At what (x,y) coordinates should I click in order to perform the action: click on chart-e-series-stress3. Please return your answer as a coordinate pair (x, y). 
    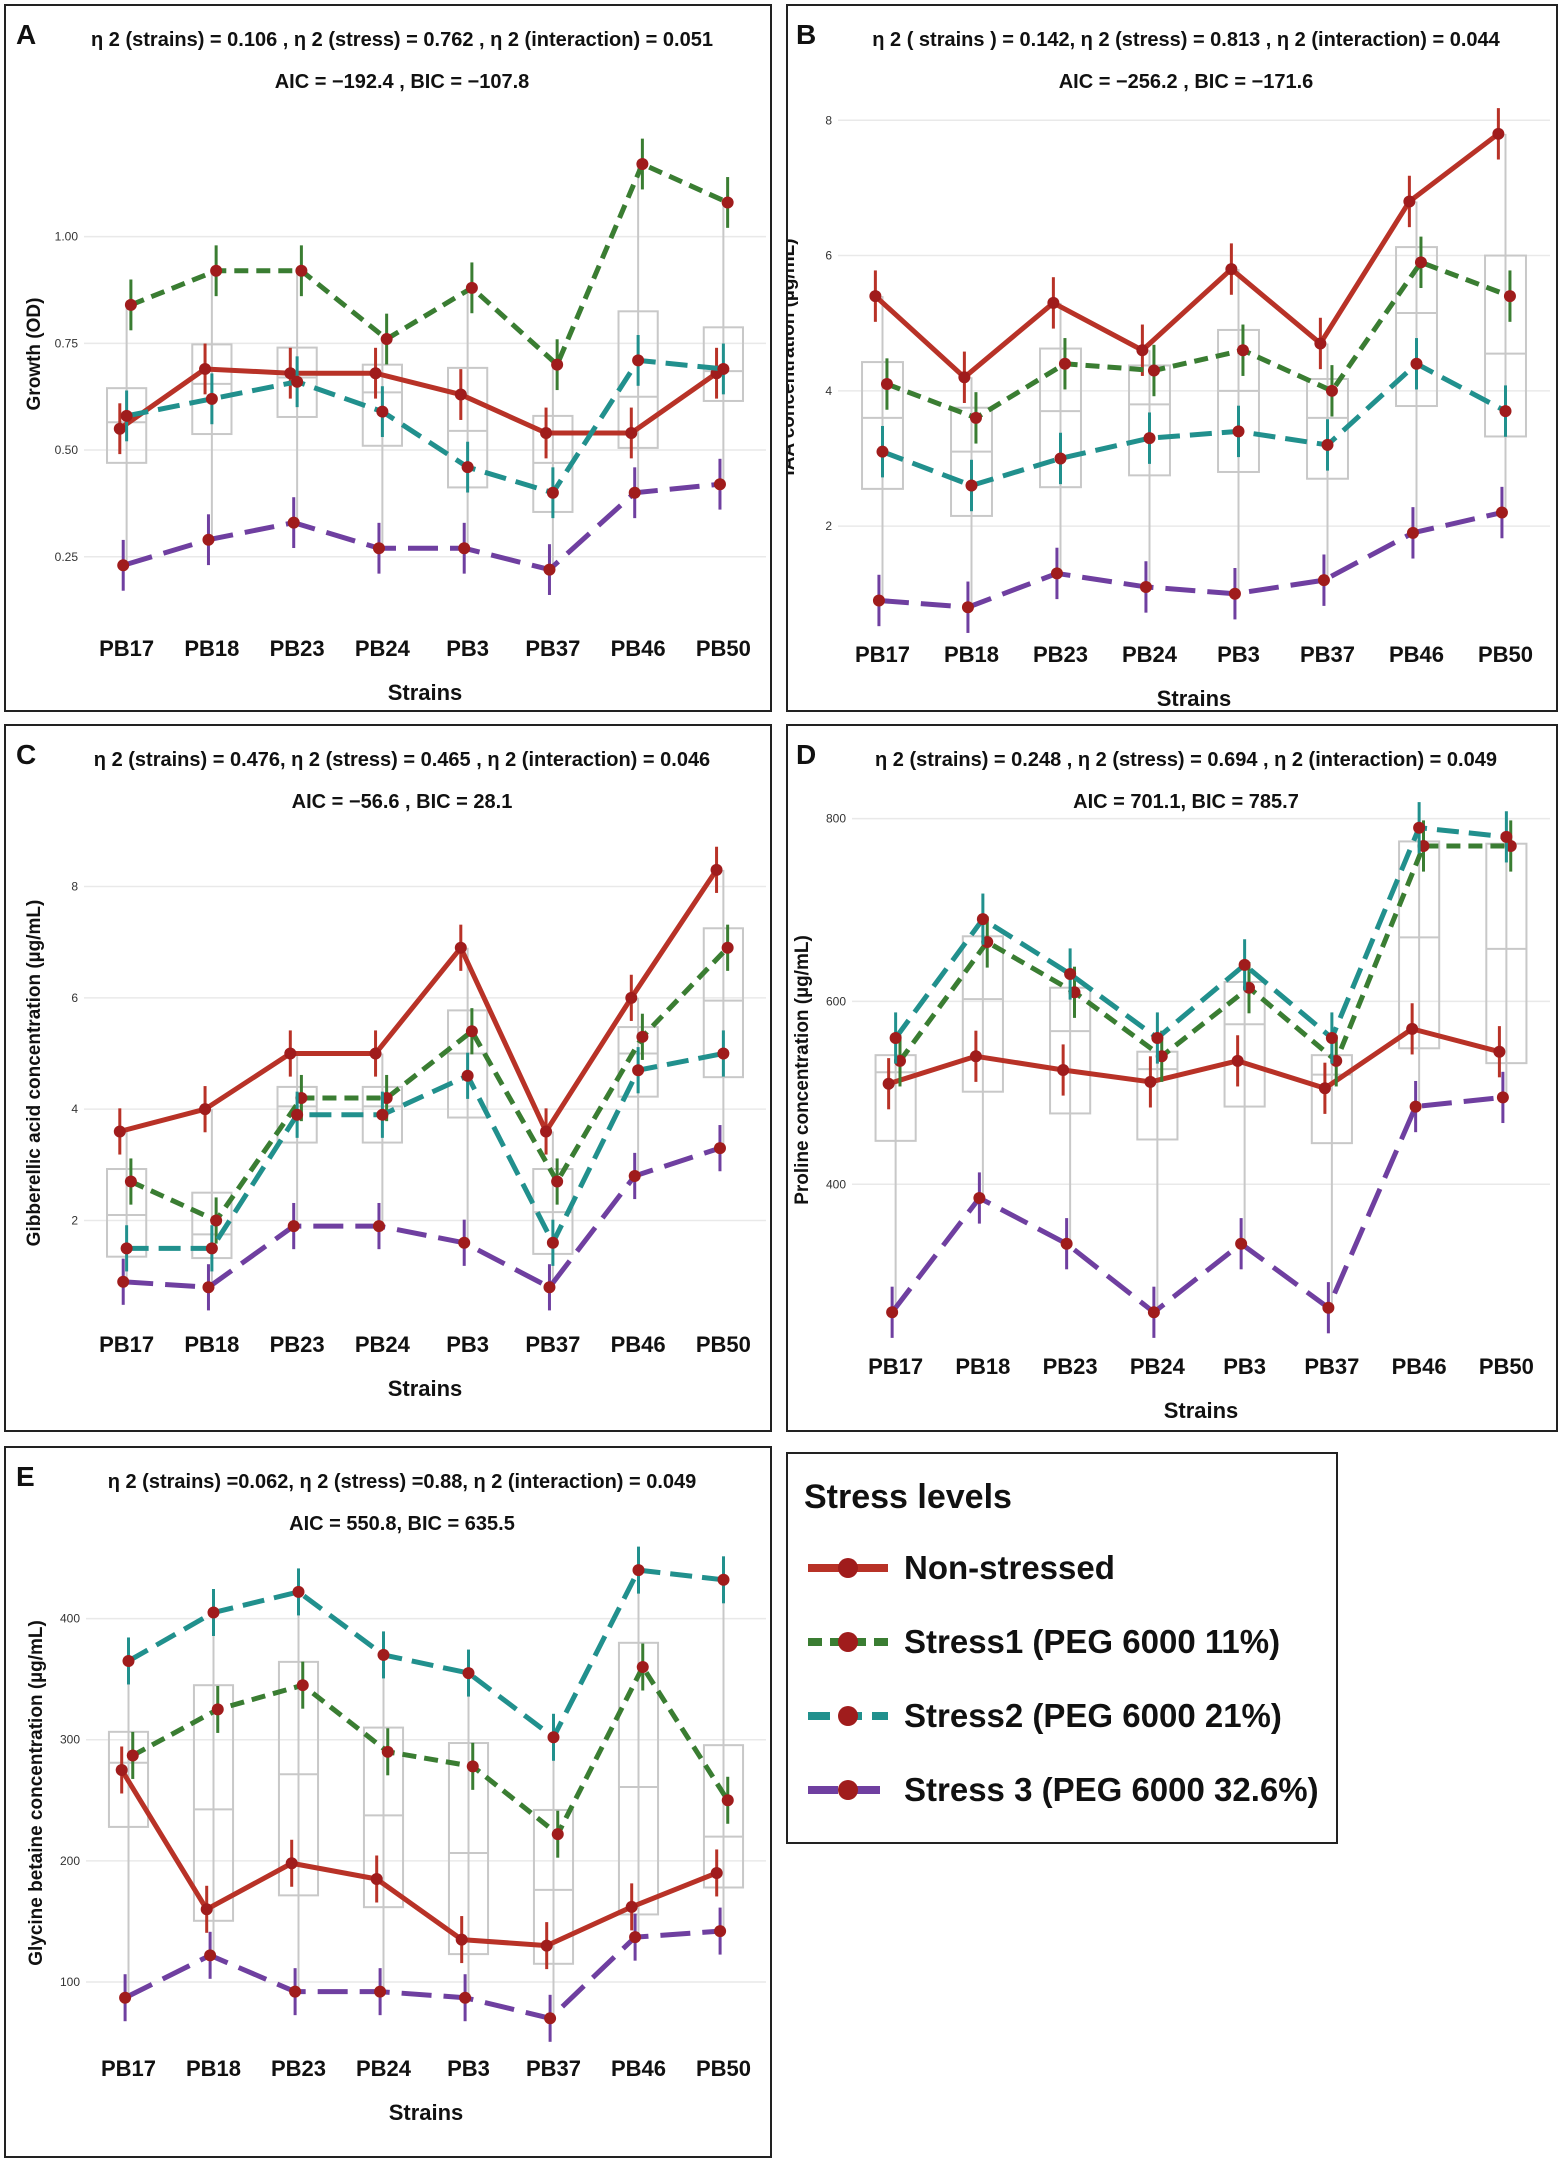
    Looking at the image, I should click on (422, 1974).